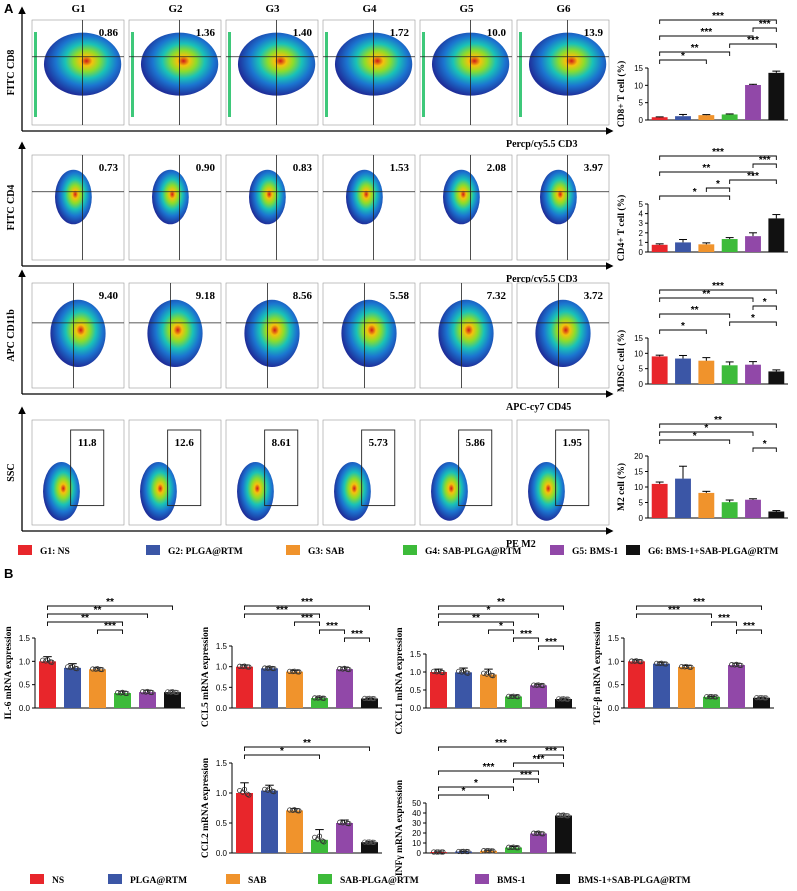 This screenshot has width=797, height=891. I want to click on flow-plot-g4: 5.73, so click(369, 472).